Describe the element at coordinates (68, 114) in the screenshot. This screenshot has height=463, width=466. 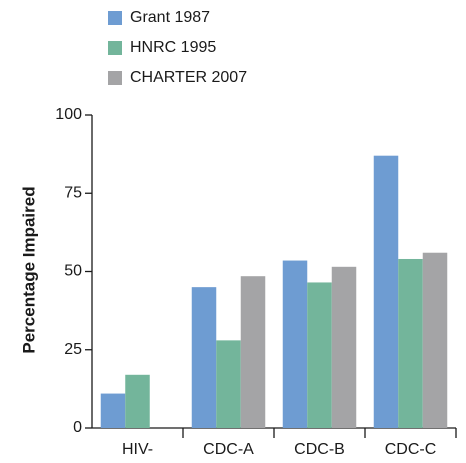
I see `y-tick-label: 100` at that location.